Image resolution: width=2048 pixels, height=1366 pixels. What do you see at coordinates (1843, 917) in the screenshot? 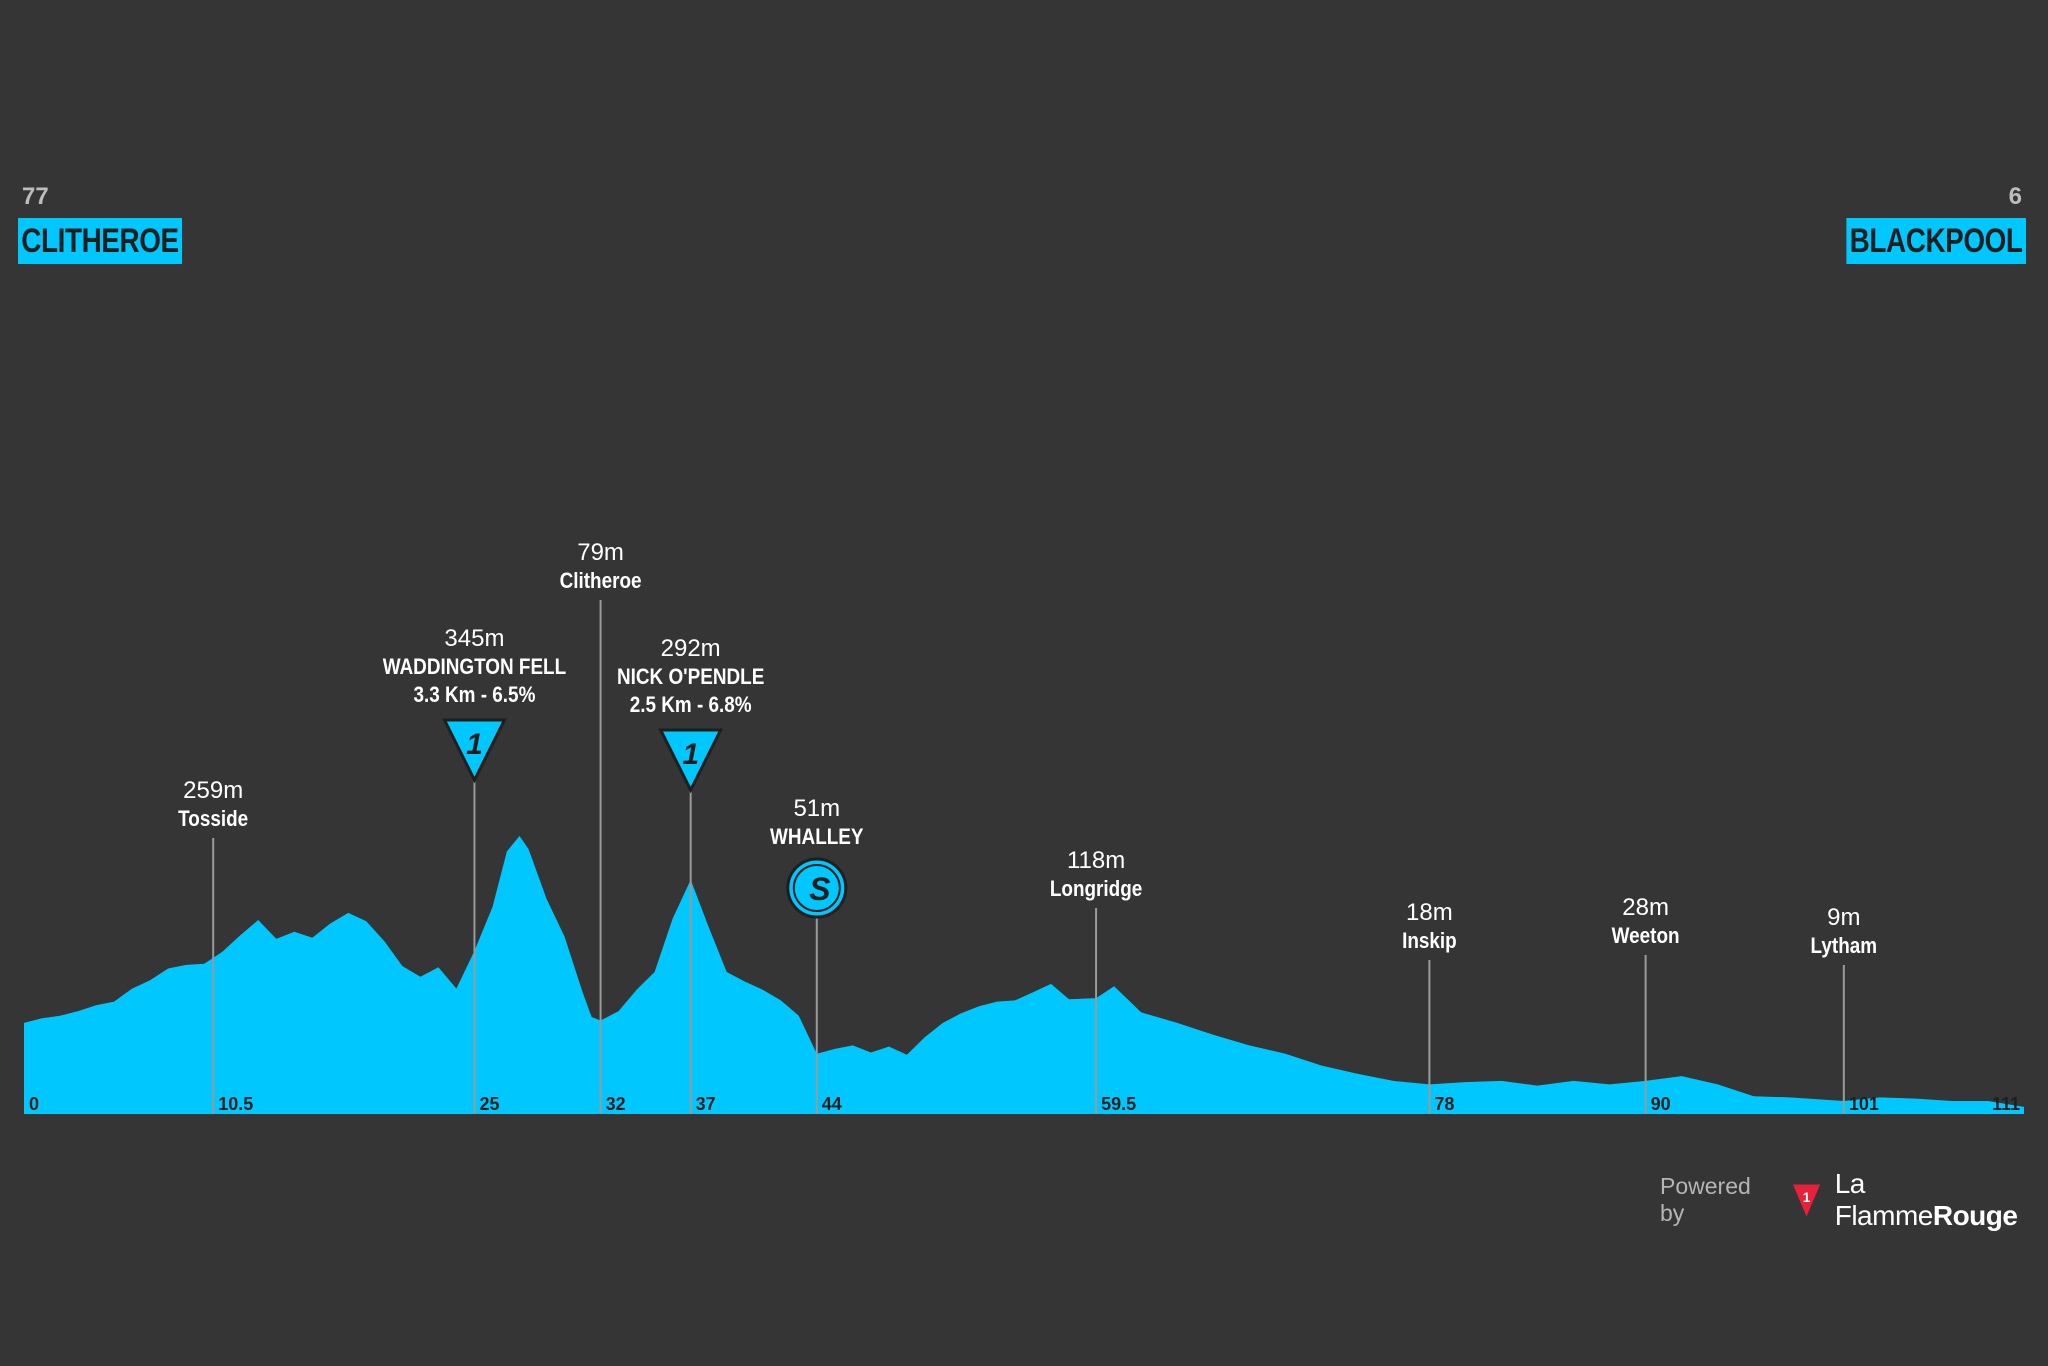
I see `waypoint-altitude: 9m` at bounding box center [1843, 917].